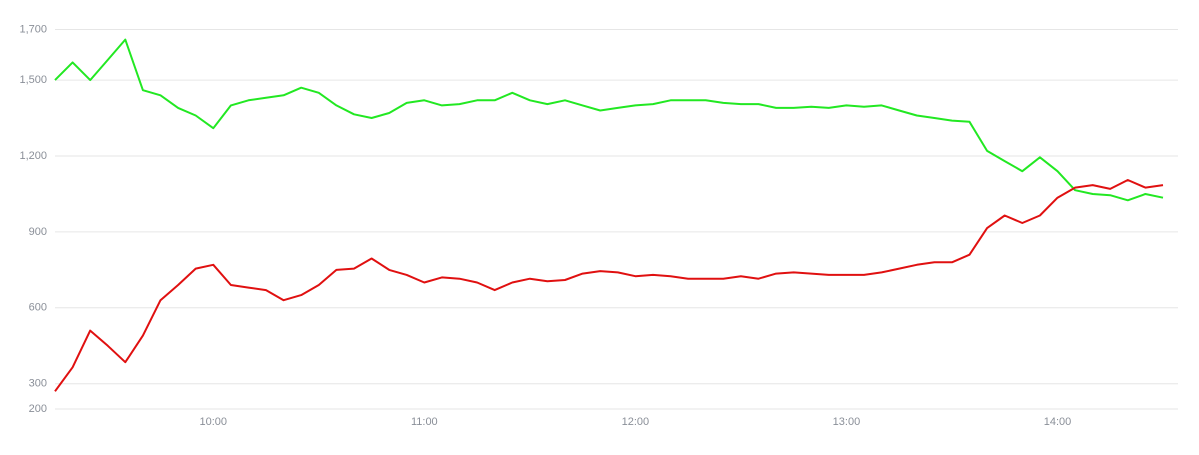 Image resolution: width=1199 pixels, height=455 pixels. I want to click on x-tick-label: 12:00, so click(636, 422).